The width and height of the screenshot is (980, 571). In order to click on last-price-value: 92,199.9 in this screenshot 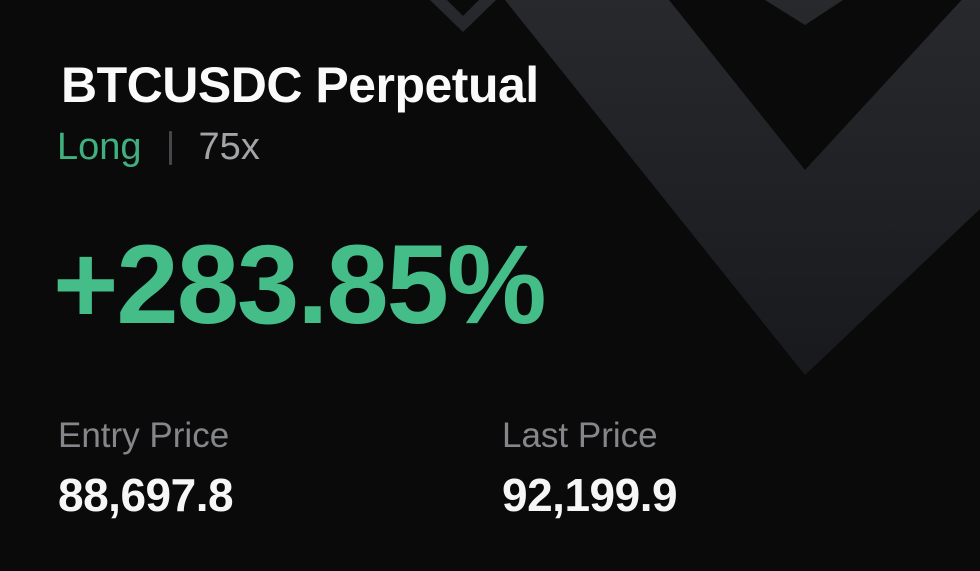, I will do `click(590, 495)`.